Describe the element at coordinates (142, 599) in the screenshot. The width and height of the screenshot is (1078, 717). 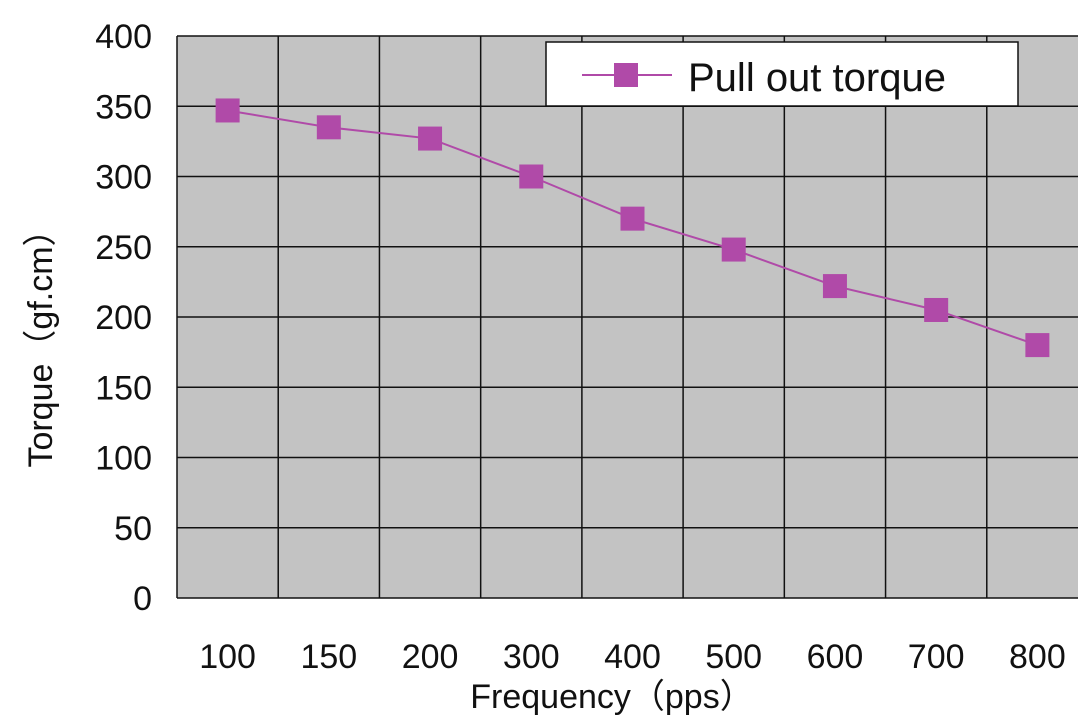
I see `y-tick-label: 0` at that location.